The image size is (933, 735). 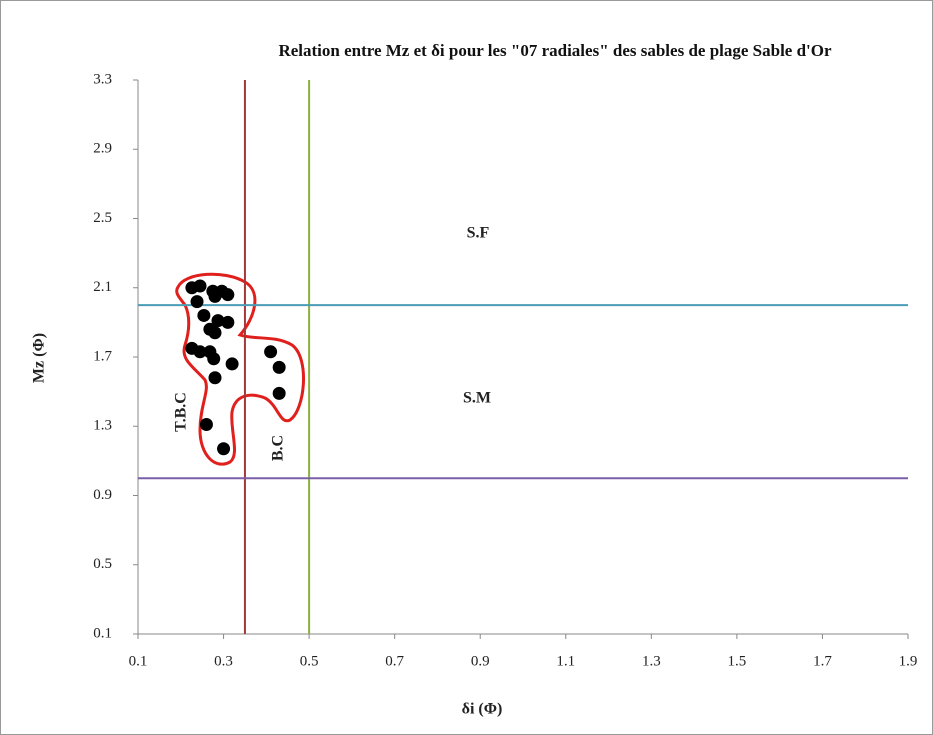 I want to click on annotation: B.C, so click(x=278, y=448).